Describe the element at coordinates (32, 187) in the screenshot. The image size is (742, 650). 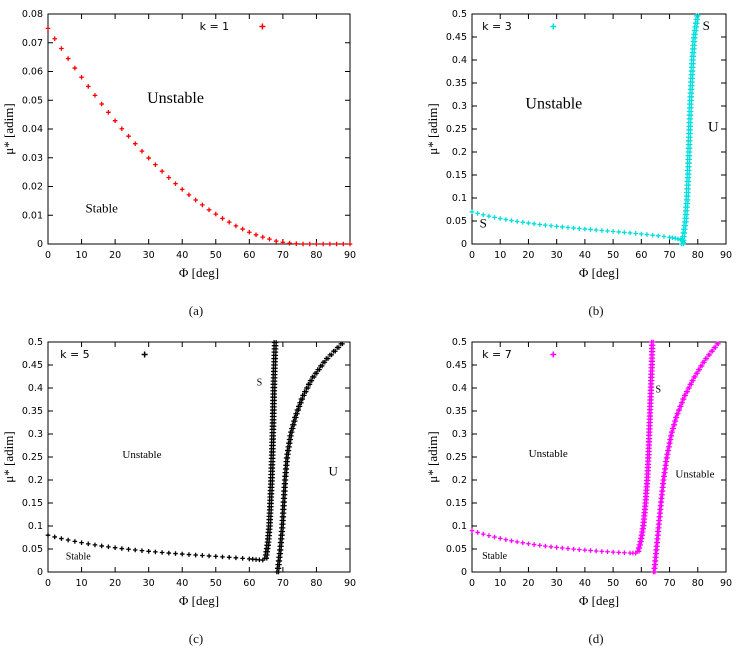
I see `y-tick-label: 0.02` at that location.